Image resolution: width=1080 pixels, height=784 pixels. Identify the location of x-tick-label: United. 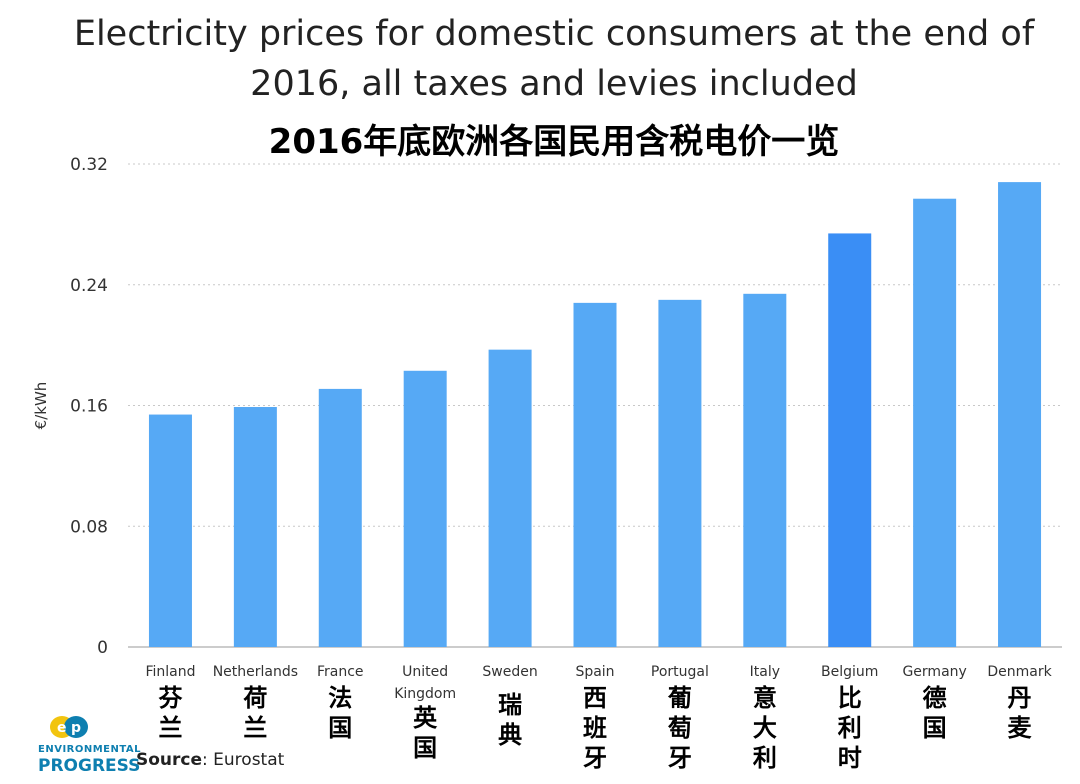
(425, 672).